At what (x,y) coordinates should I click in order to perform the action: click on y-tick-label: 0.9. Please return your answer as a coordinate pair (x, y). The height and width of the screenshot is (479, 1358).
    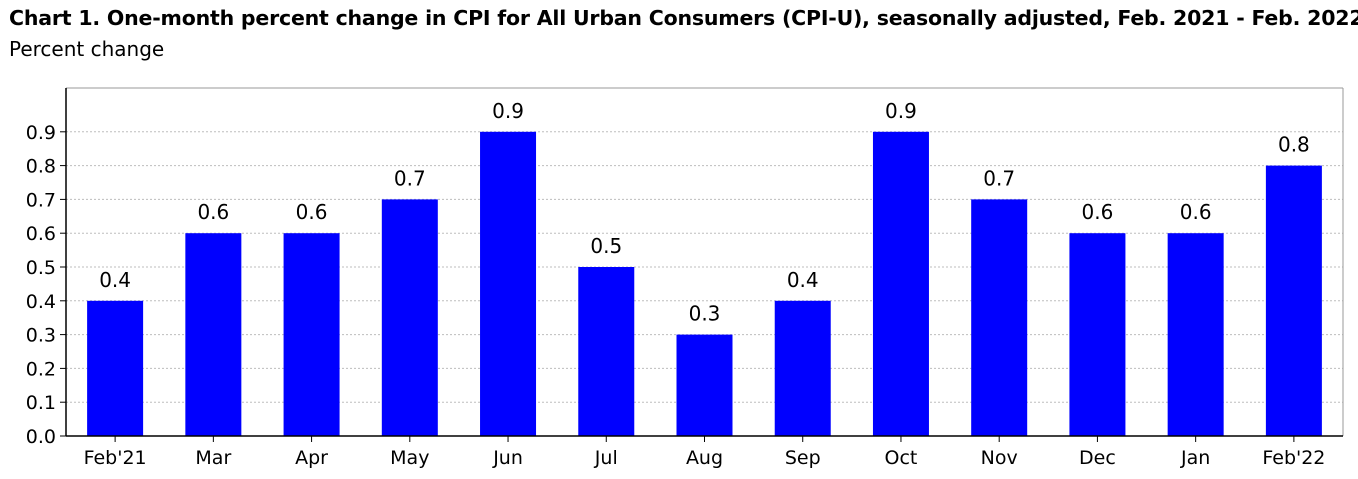
    Looking at the image, I should click on (41, 133).